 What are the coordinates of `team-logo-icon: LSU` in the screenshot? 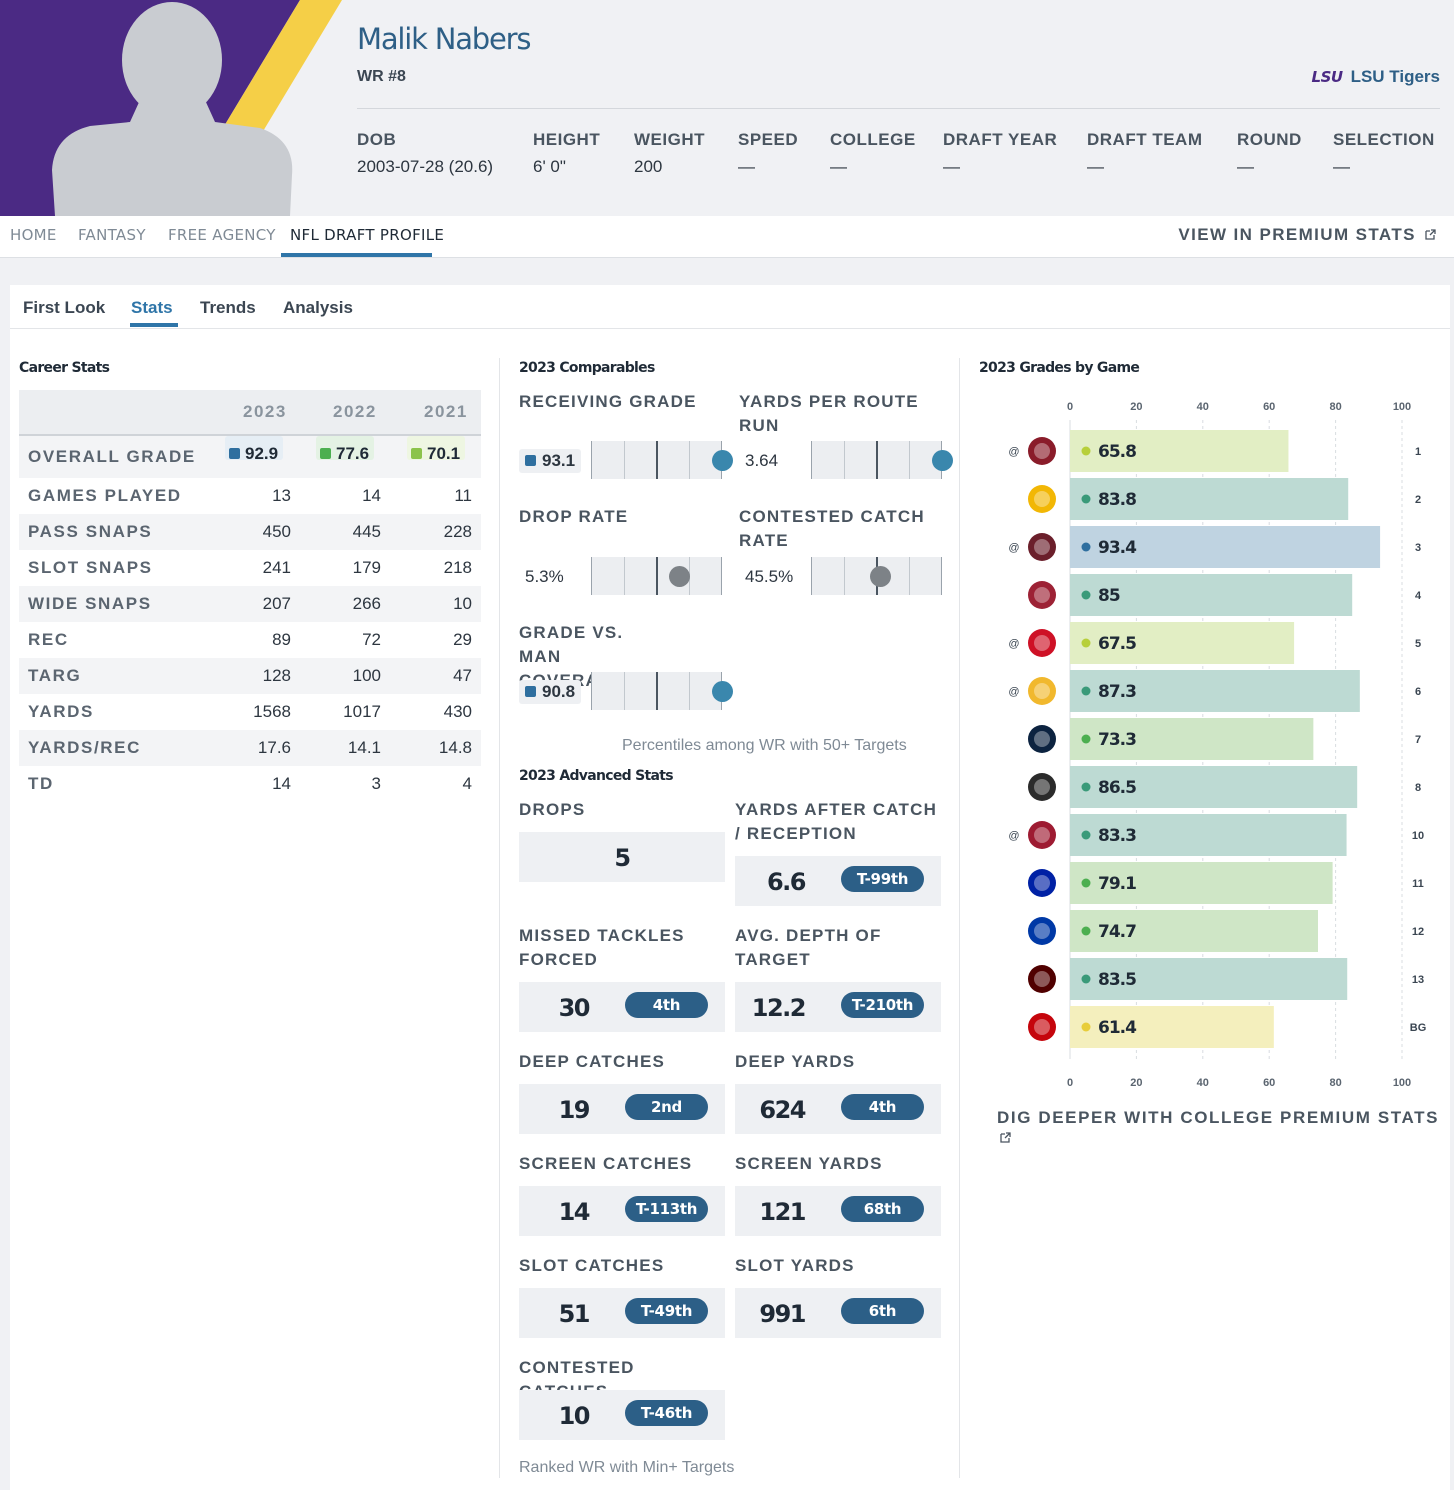 It's located at (1327, 77).